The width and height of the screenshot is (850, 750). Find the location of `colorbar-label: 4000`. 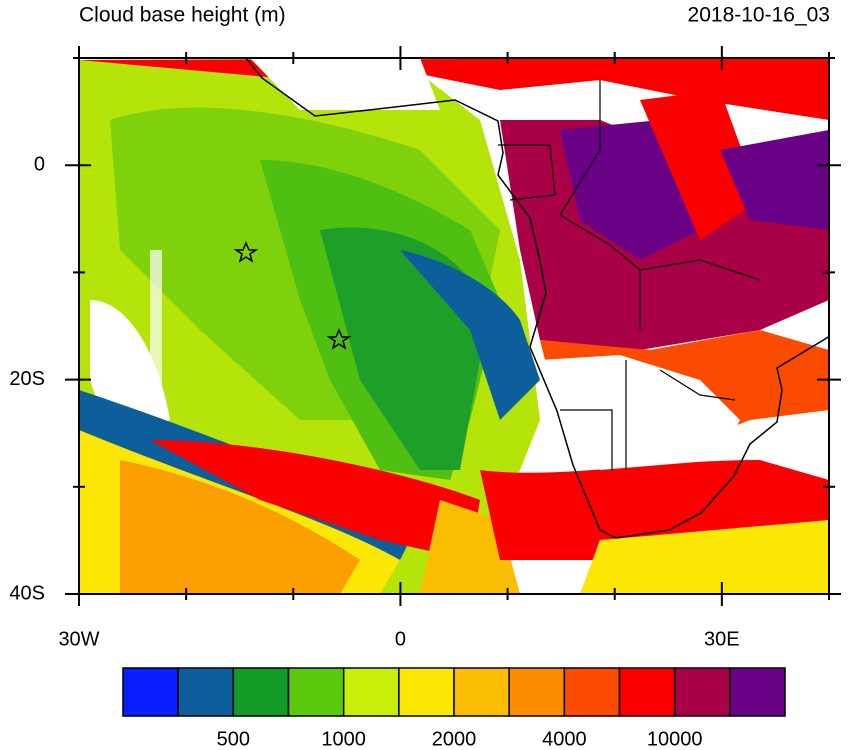

colorbar-label: 4000 is located at coordinates (564, 739).